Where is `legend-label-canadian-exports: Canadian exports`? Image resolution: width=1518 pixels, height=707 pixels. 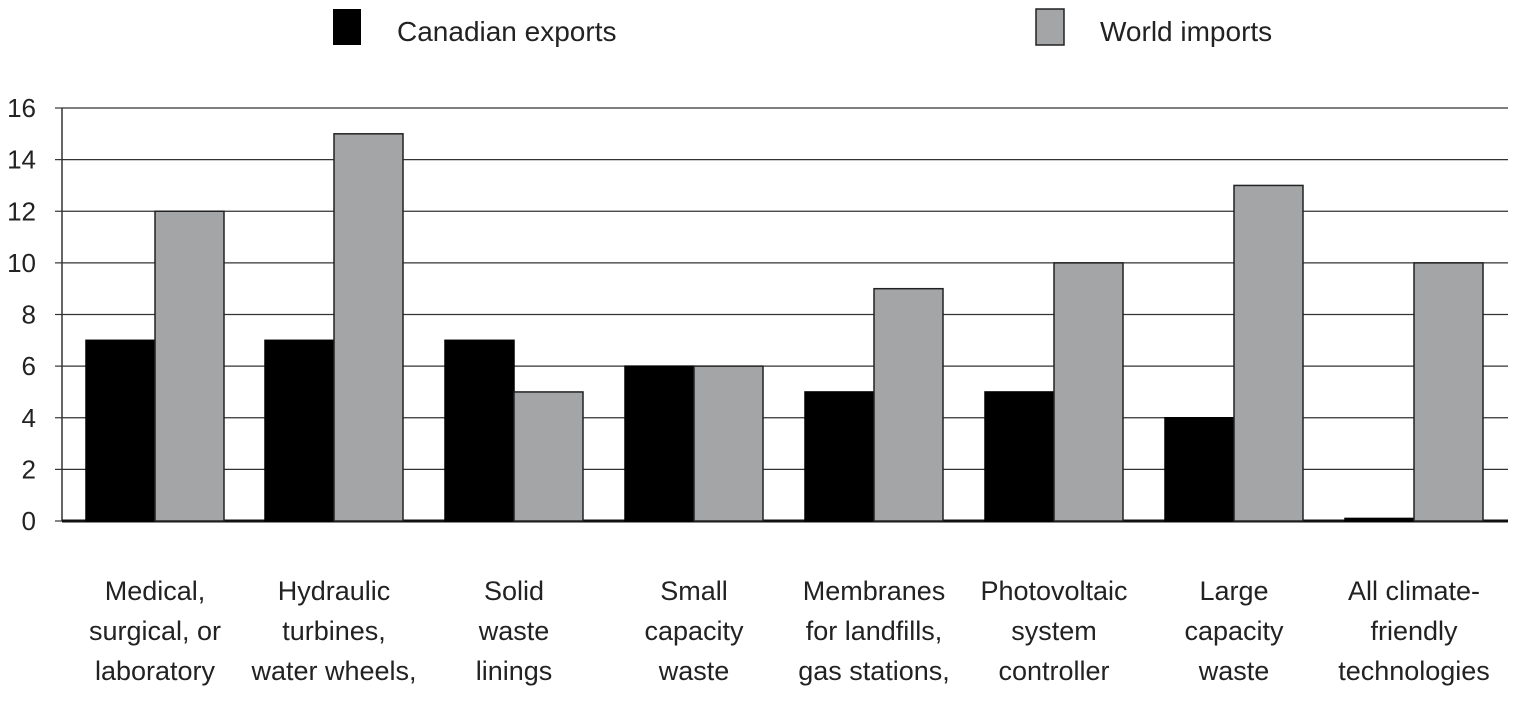 legend-label-canadian-exports: Canadian exports is located at coordinates (506, 31).